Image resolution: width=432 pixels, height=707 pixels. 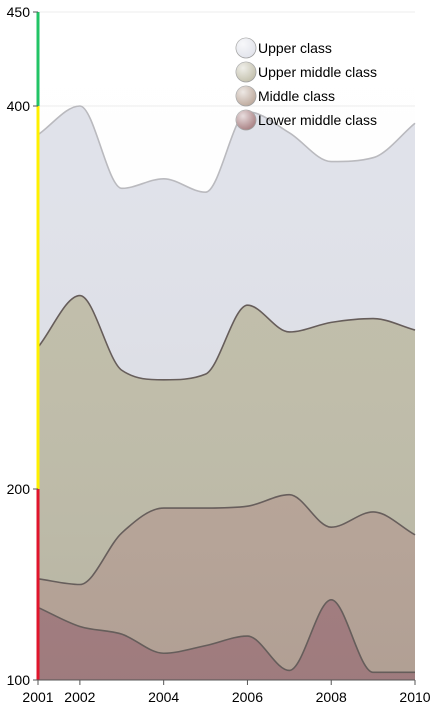 What do you see at coordinates (331, 697) in the screenshot?
I see `x-tick-label: 2008` at bounding box center [331, 697].